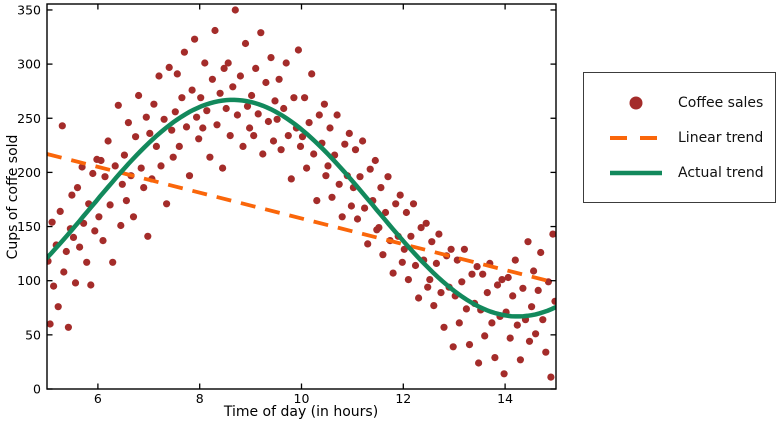 The height and width of the screenshot is (430, 780). I want to click on y-tick-label: 250, so click(29, 118).